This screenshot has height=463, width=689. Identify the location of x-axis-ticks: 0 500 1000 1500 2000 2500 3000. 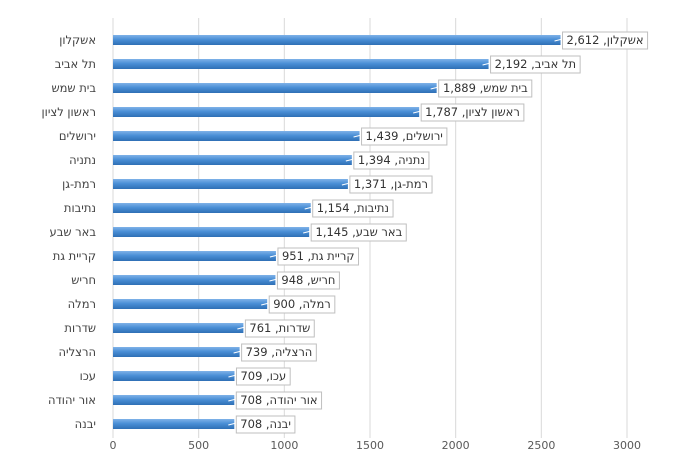
(376, 445).